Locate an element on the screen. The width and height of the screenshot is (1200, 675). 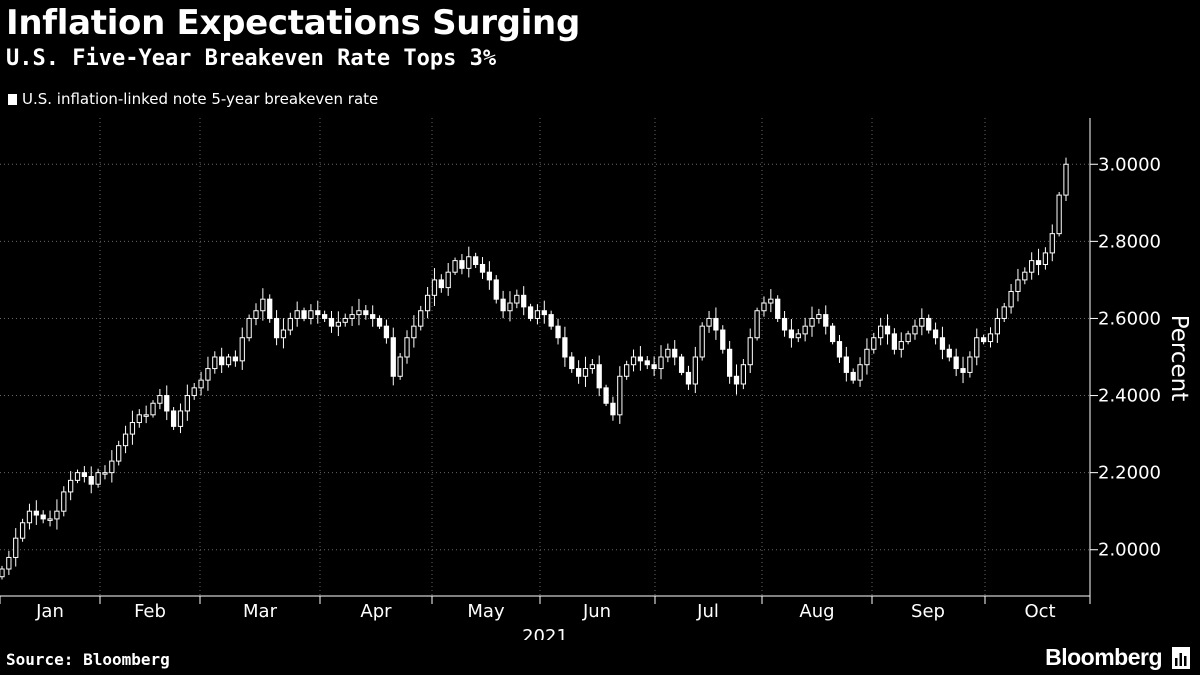
y-tick-label: 2.0000 is located at coordinates (1129, 550).